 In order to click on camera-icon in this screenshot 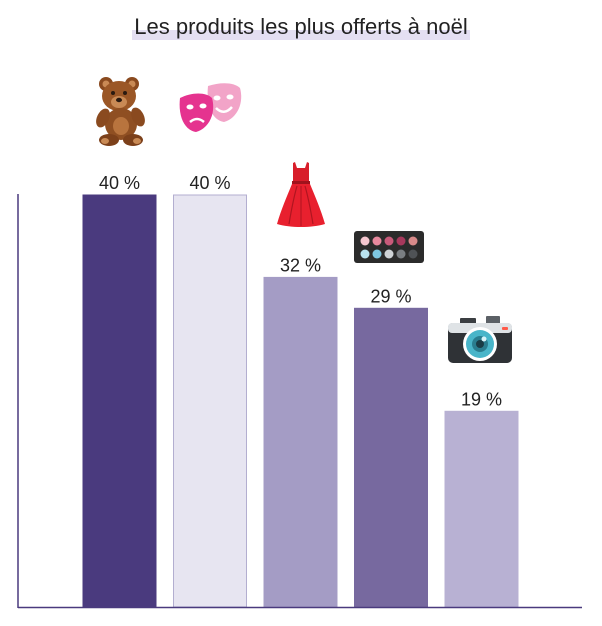, I will do `click(480, 339)`.